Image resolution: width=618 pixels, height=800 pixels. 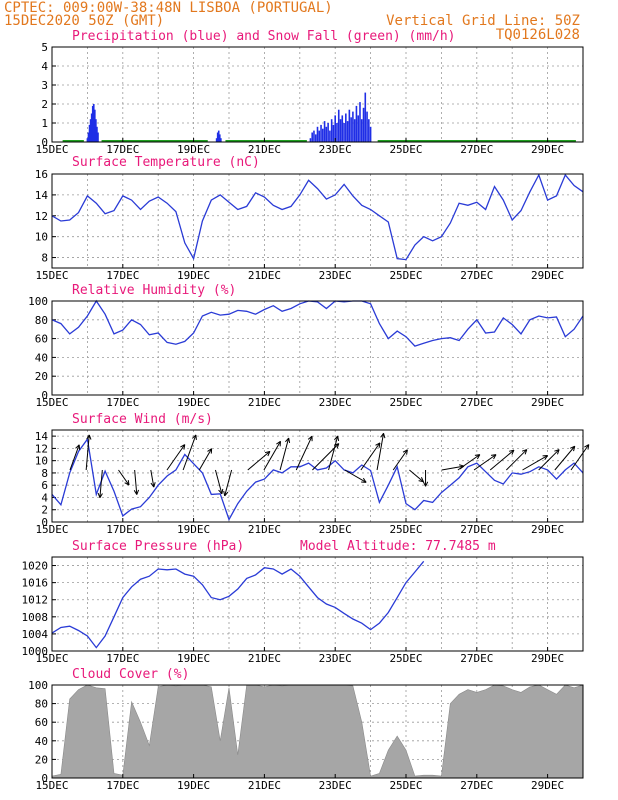 I want to click on pressure-series-line, so click(x=238, y=604).